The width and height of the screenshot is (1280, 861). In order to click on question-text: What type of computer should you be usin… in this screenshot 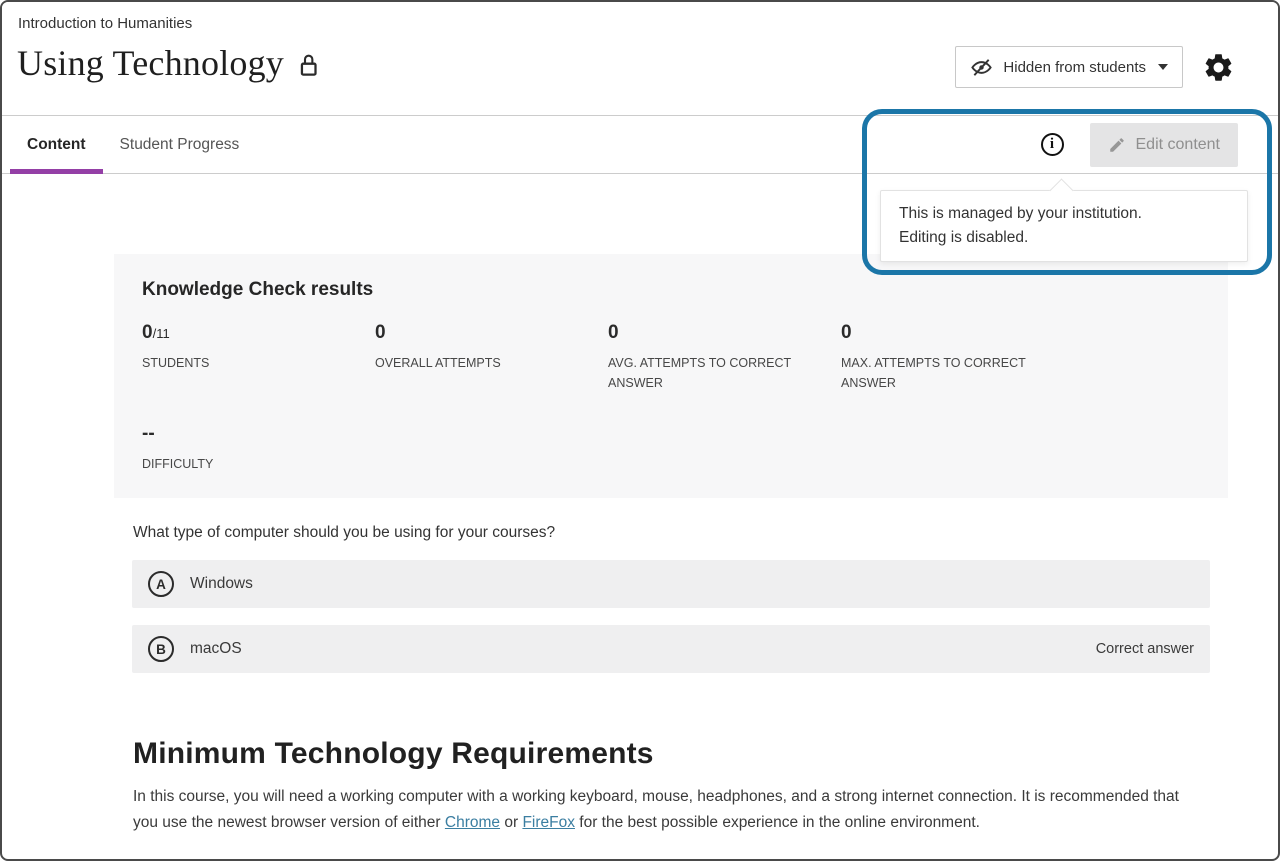, I will do `click(344, 532)`.